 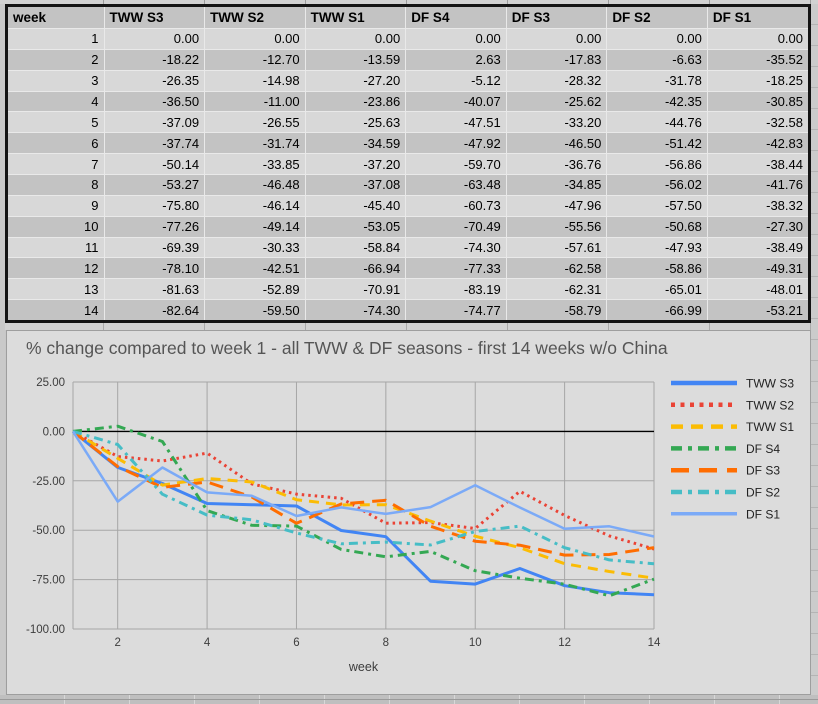 I want to click on table-cell: -40.07, so click(x=456, y=102).